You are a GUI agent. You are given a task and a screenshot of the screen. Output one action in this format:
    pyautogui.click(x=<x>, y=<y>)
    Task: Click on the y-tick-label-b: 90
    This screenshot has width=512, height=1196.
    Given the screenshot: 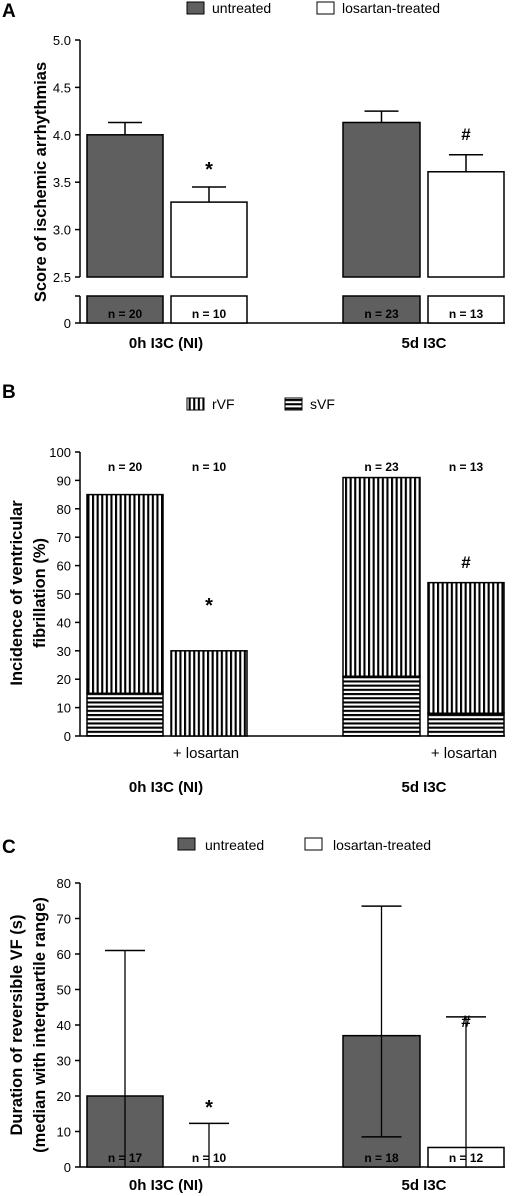 What is the action you would take?
    pyautogui.click(x=64, y=480)
    